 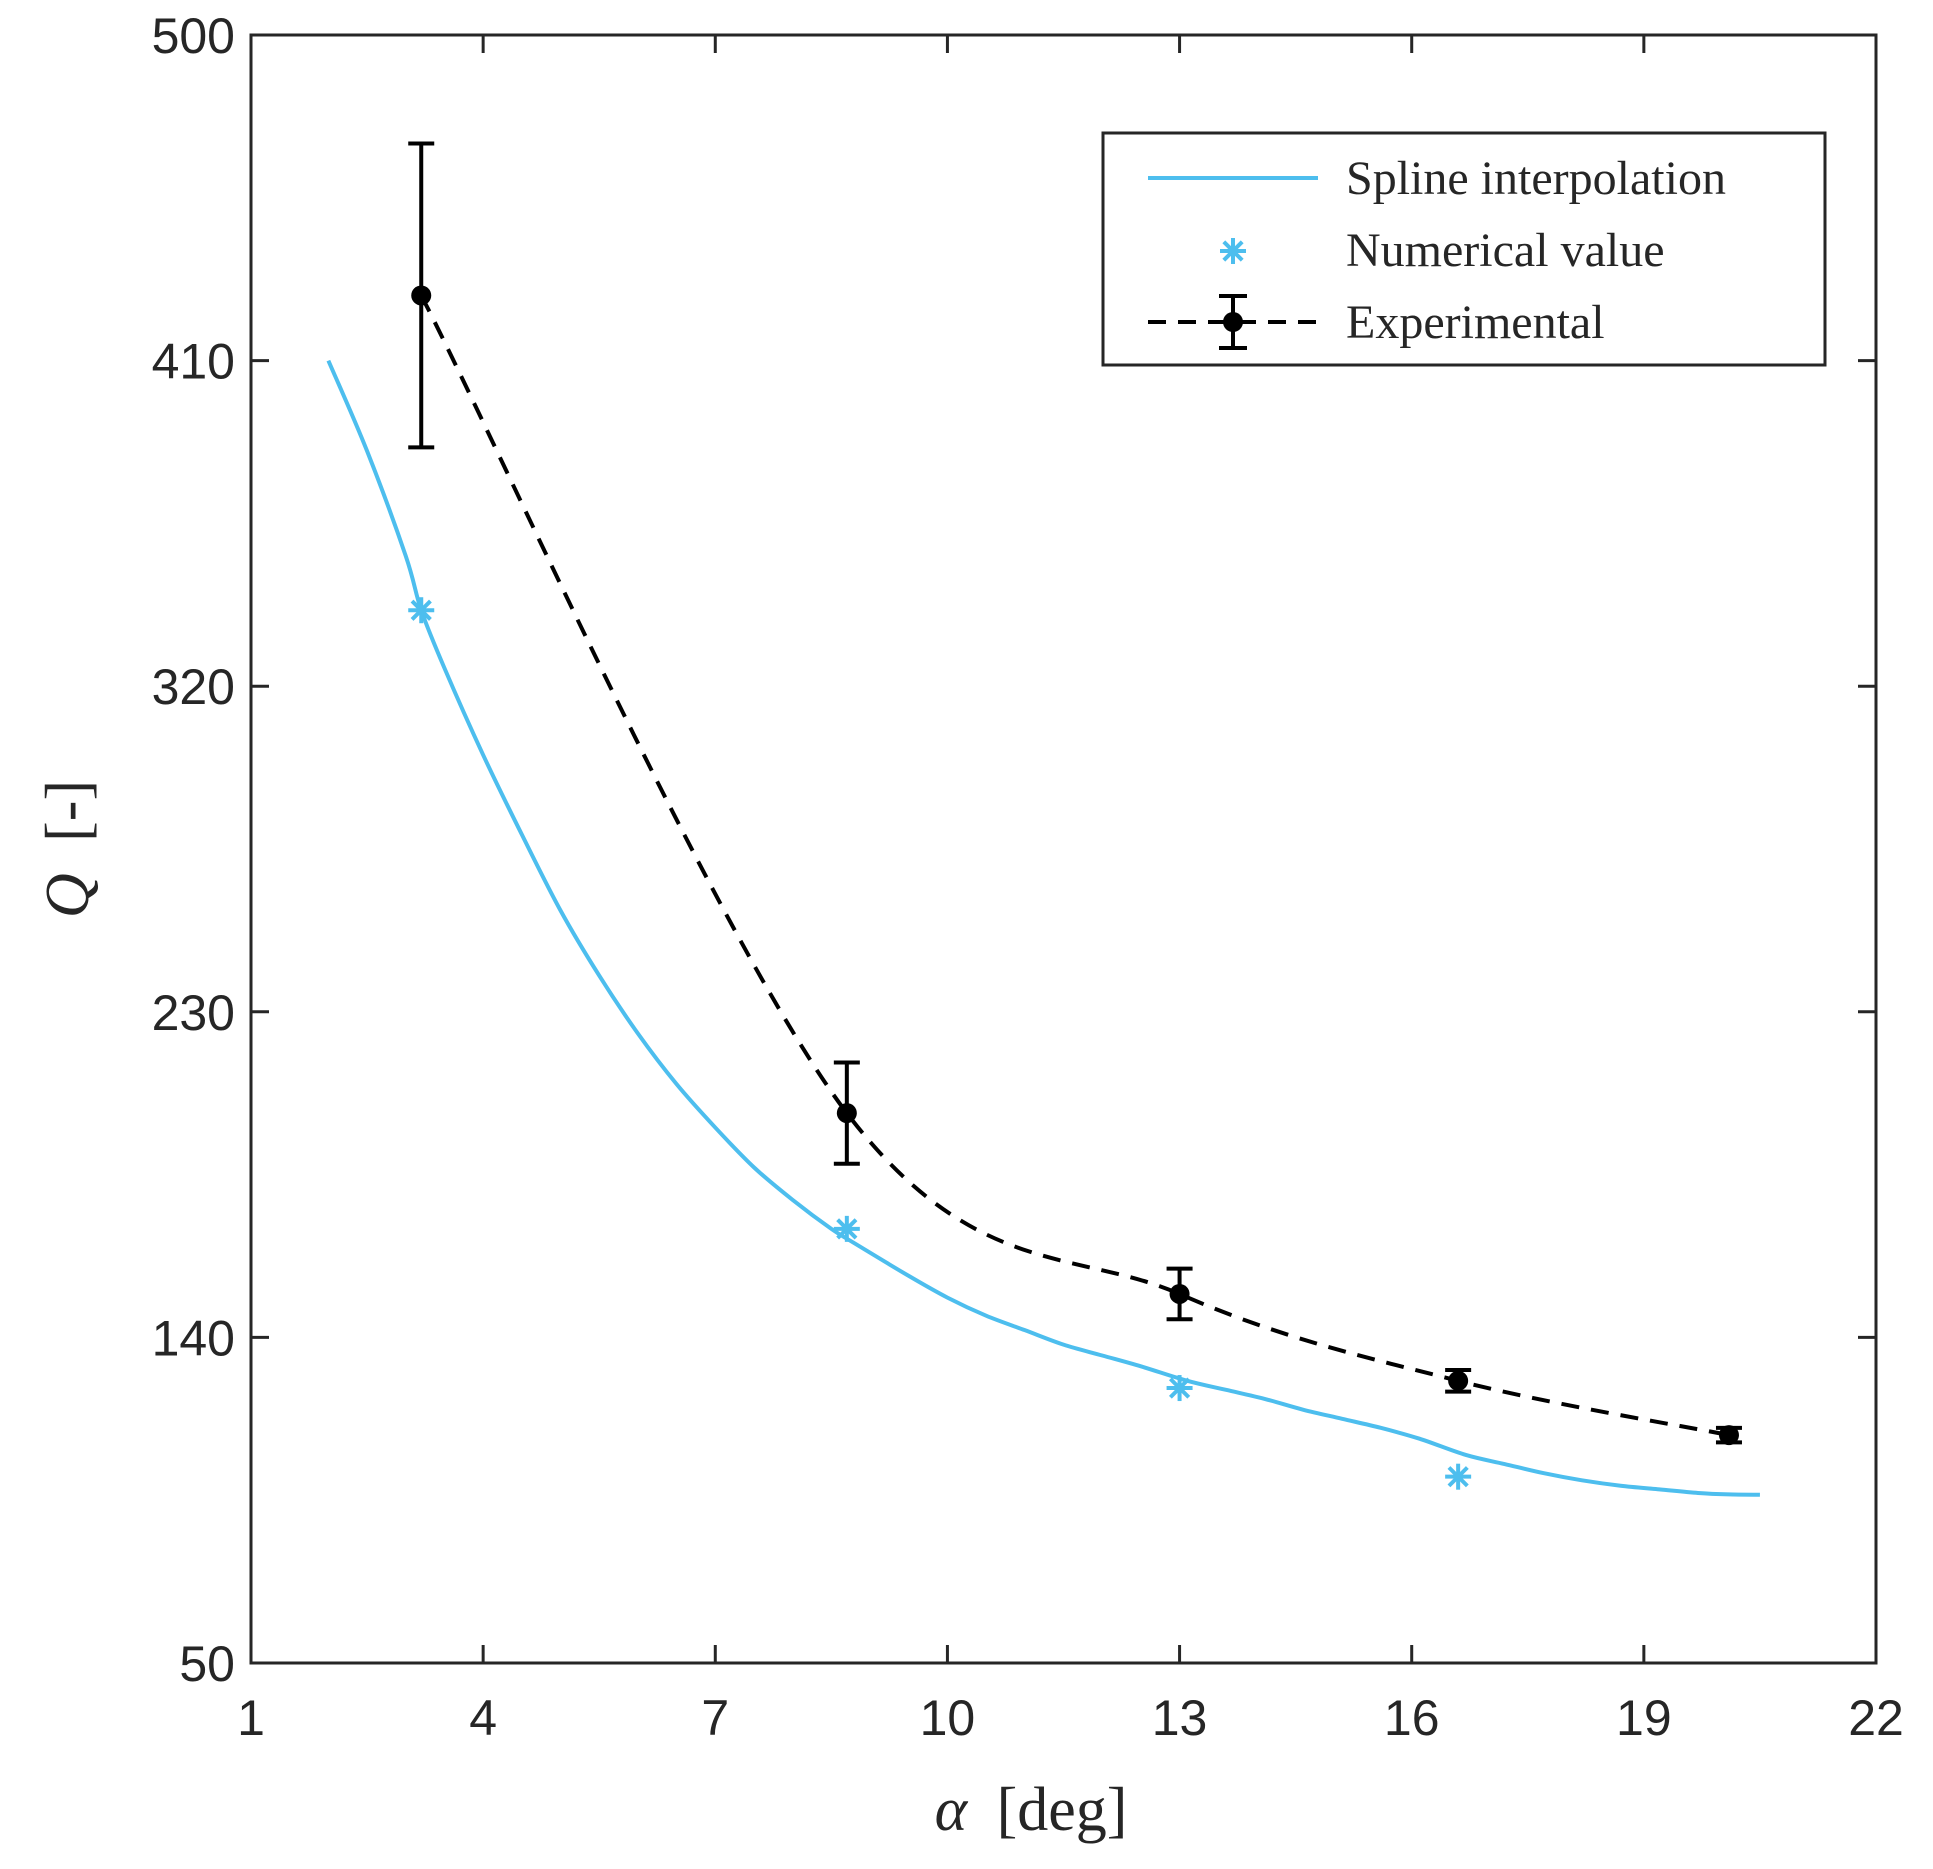 I want to click on x-tick-label: 1, so click(x=251, y=1718).